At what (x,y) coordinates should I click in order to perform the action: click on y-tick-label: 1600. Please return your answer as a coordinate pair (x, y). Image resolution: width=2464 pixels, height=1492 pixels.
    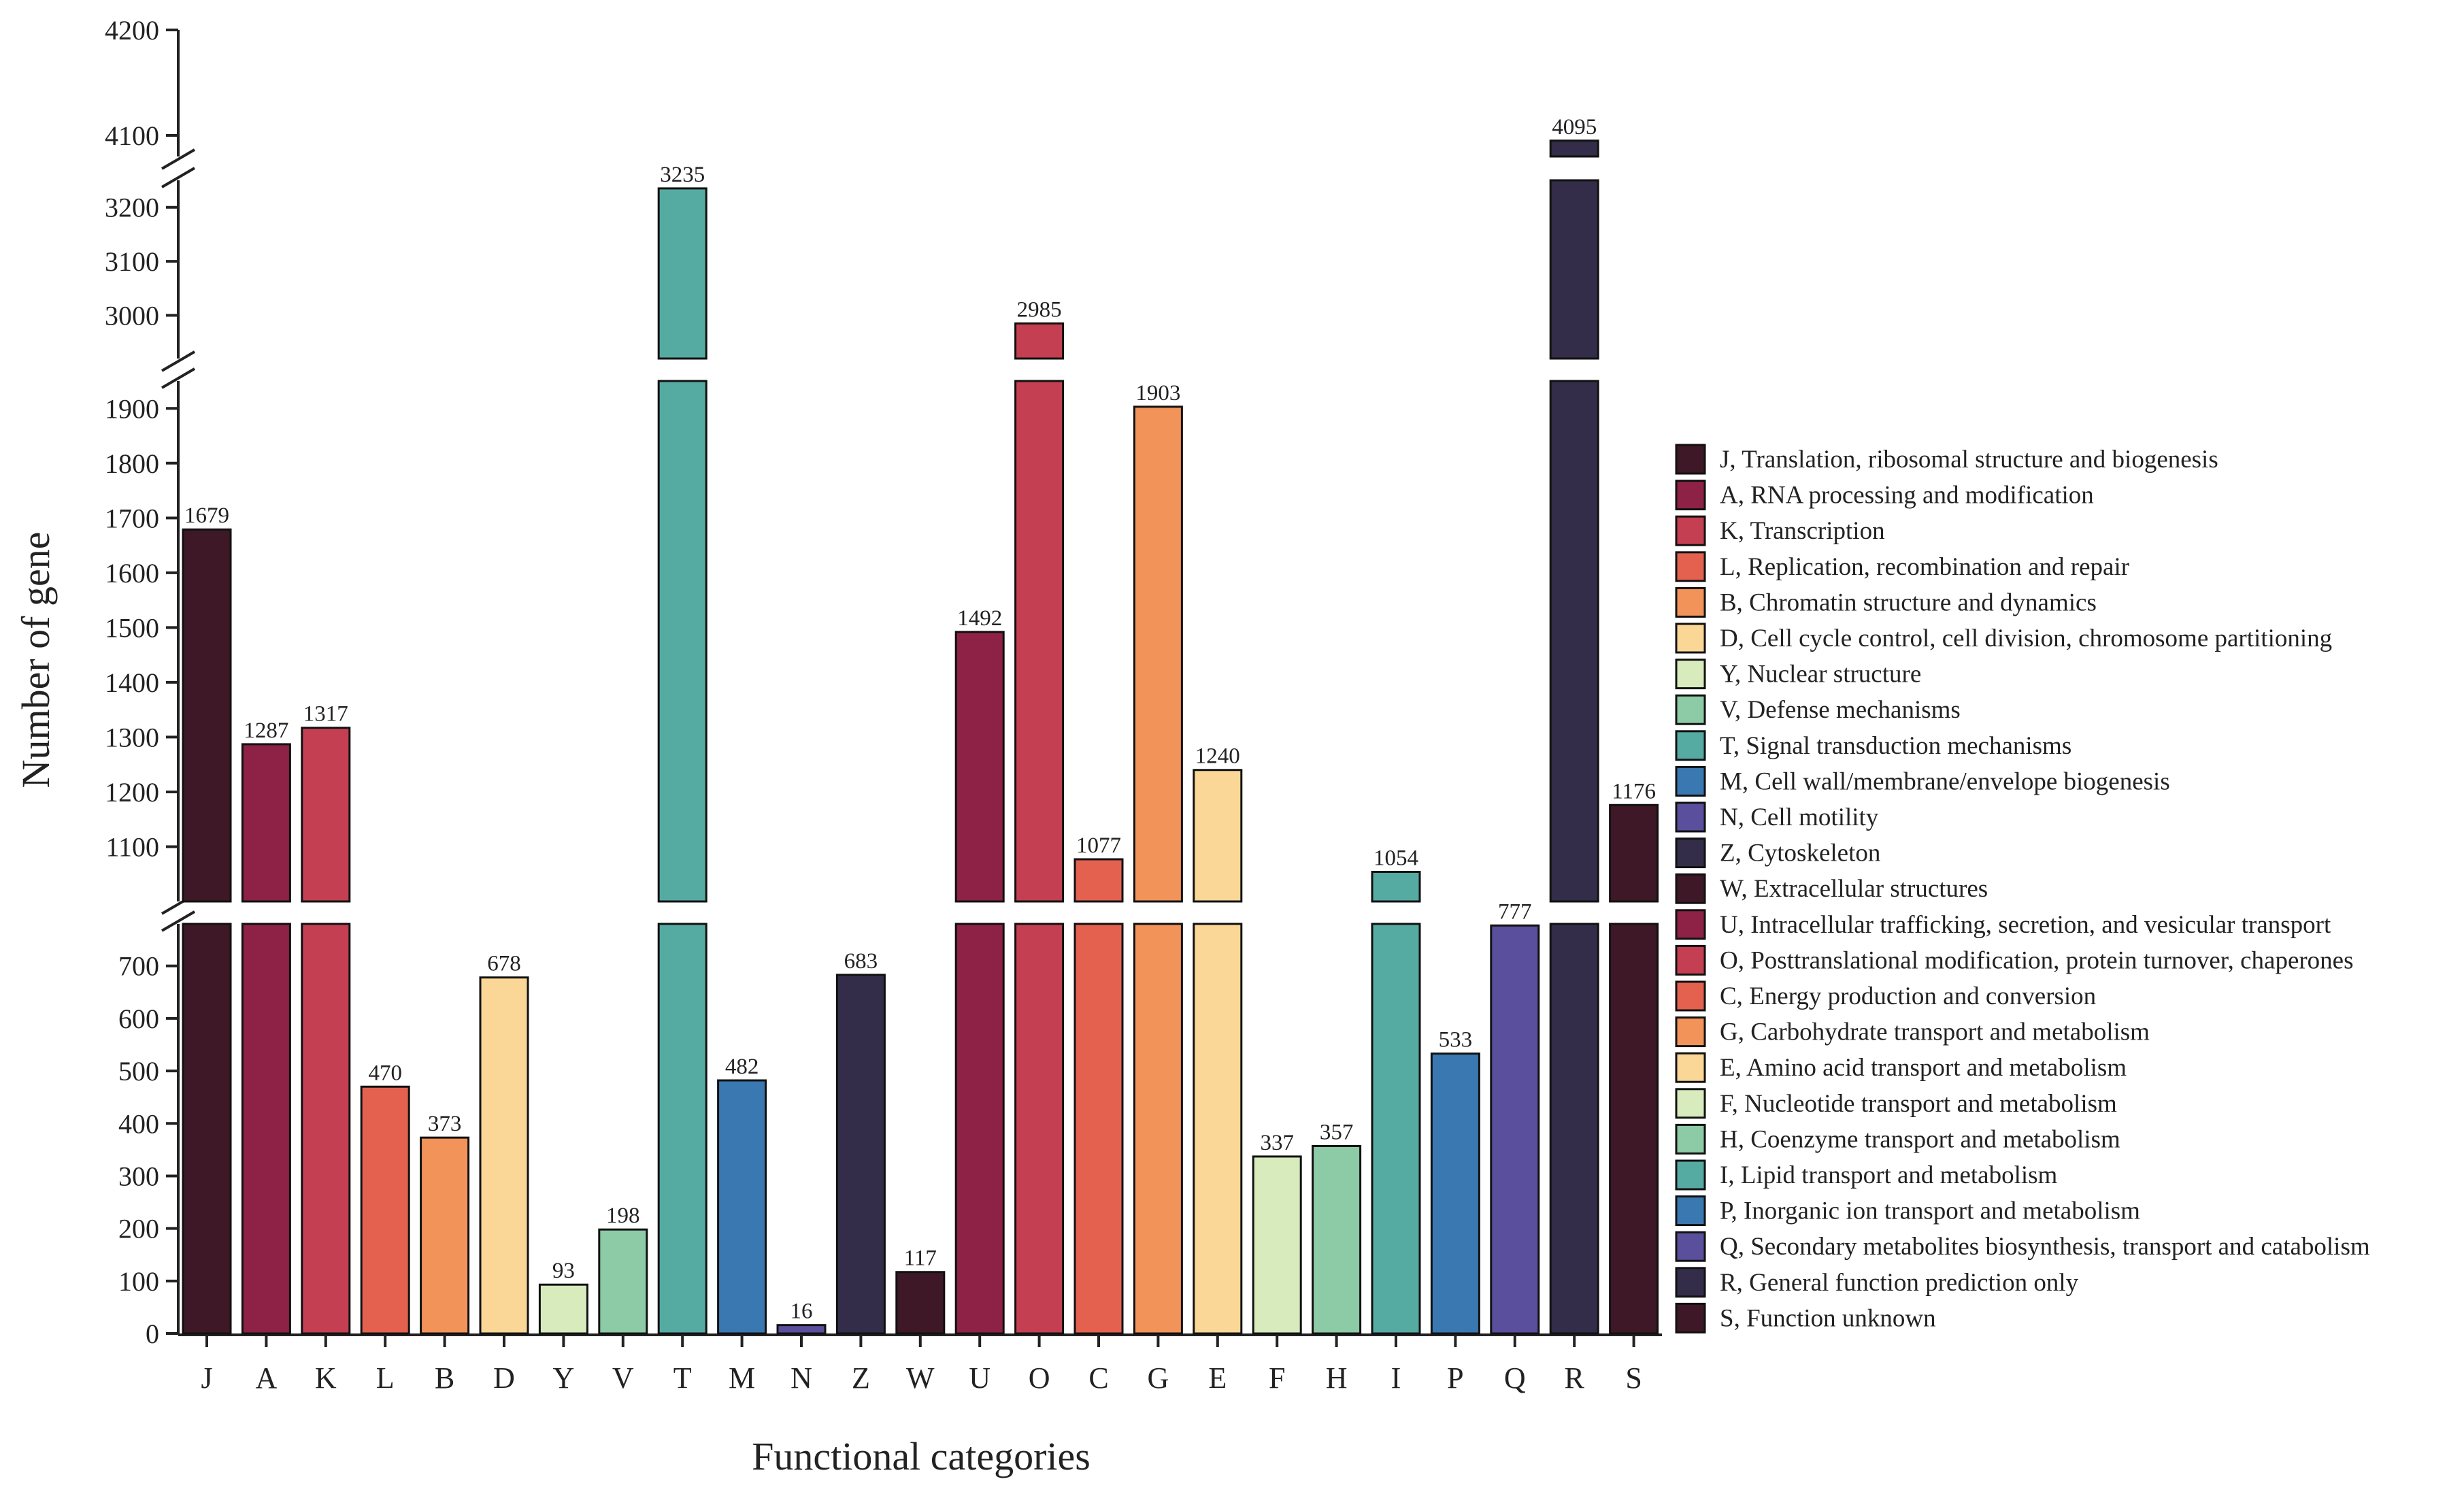
    Looking at the image, I should click on (132, 573).